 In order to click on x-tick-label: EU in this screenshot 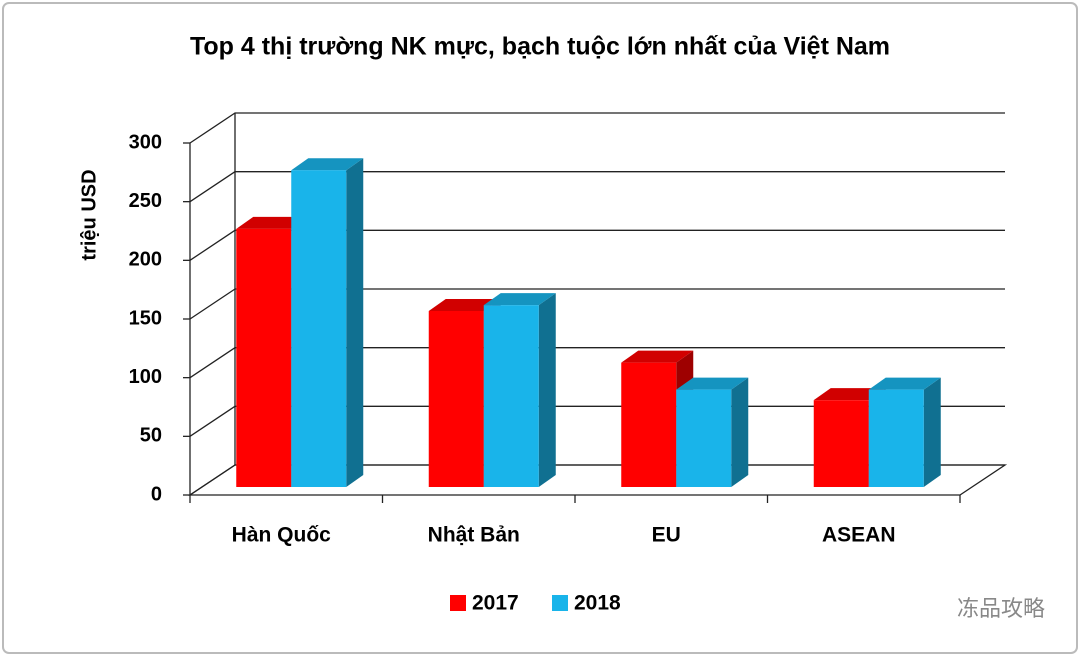, I will do `click(666, 535)`.